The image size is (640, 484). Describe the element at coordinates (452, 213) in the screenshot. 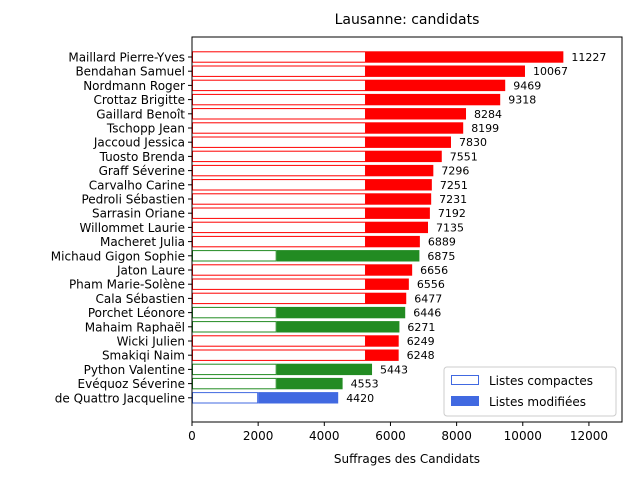

I see `data-label-candidate-11: 7192` at that location.